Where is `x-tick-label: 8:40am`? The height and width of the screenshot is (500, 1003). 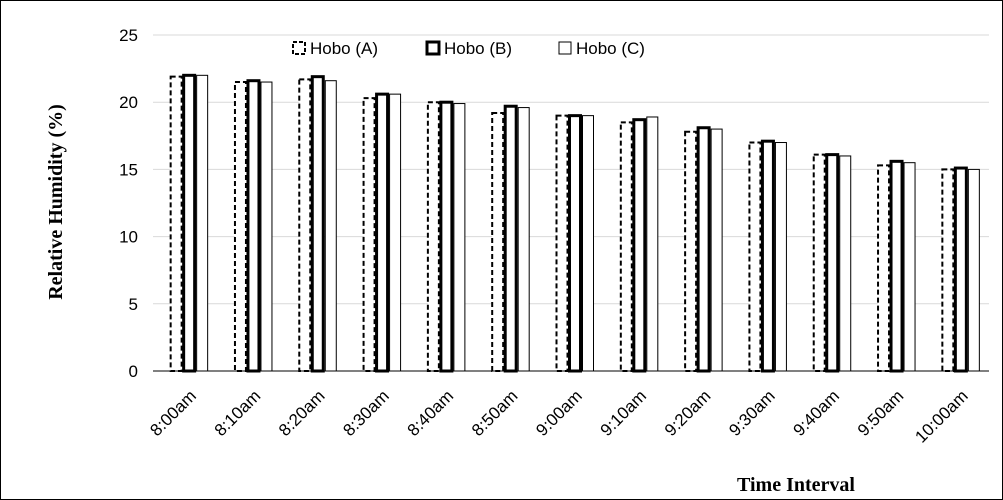
x-tick-label: 8:40am is located at coordinates (431, 413).